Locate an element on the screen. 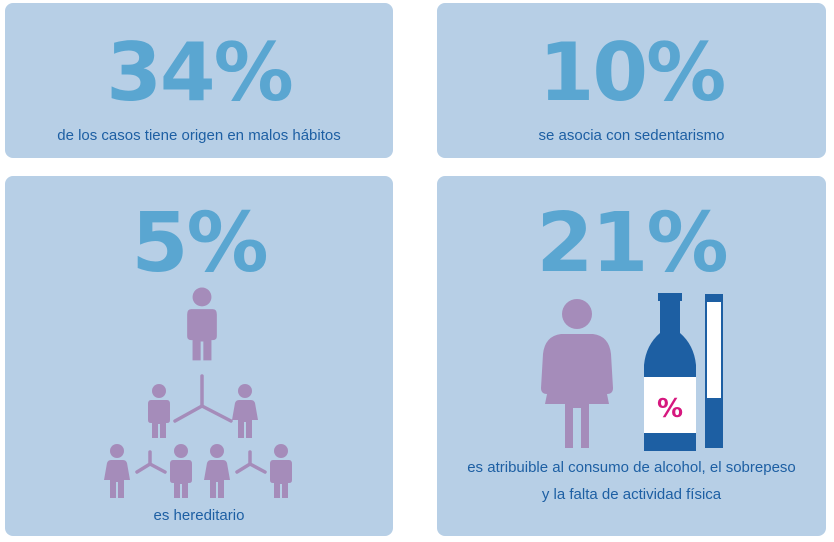 Image resolution: width=834 pixels, height=542 pixels. stat-value: 21% is located at coordinates (632, 243).